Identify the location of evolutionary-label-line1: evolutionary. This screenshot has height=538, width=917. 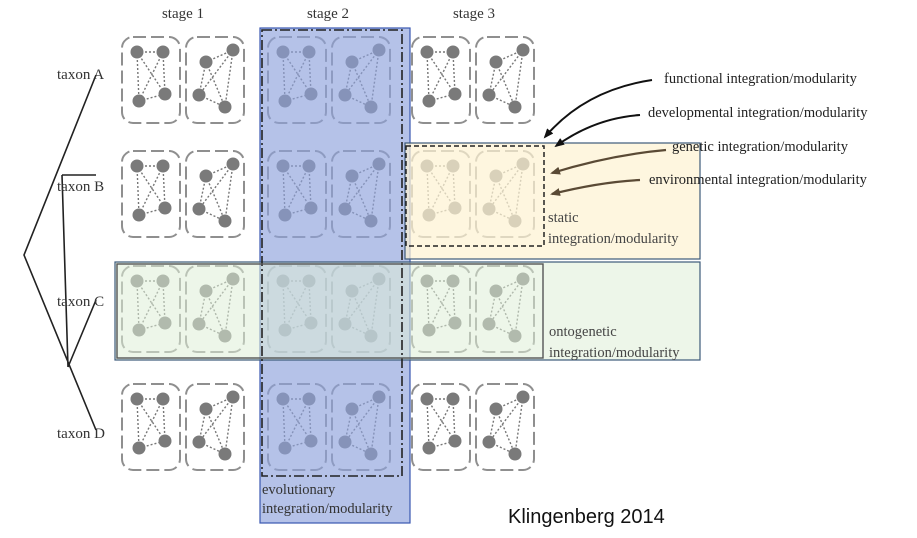
(299, 490).